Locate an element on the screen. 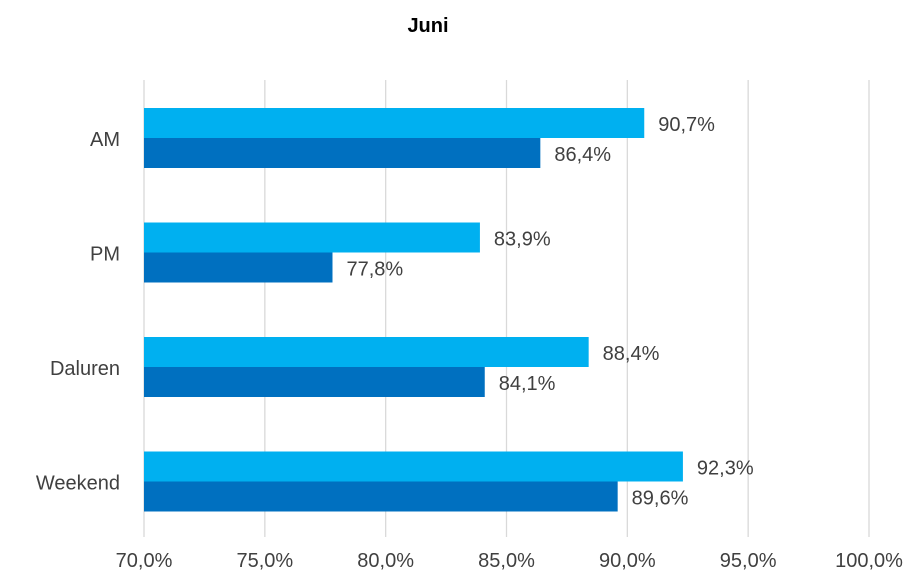 The width and height of the screenshot is (913, 577). x-tick-label: 95,0% is located at coordinates (748, 561).